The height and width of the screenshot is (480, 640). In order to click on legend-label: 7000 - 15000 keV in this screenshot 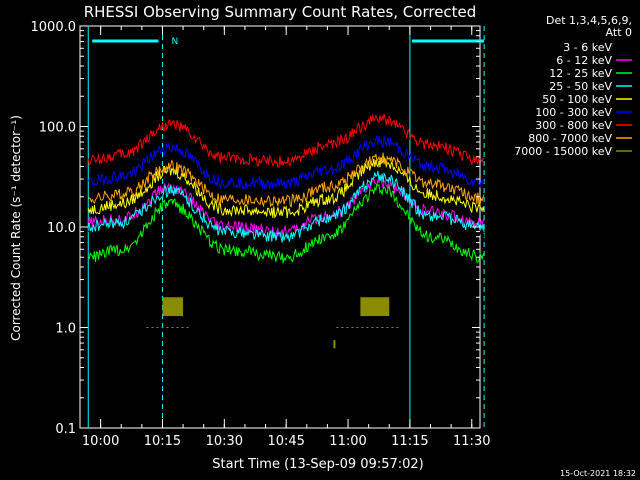, I will do `click(563, 151)`.